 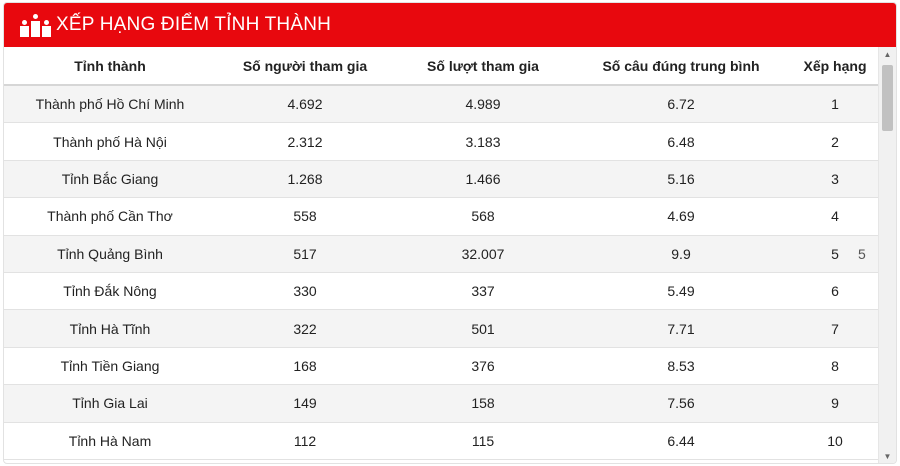 I want to click on cell-participants: 558, so click(x=305, y=216).